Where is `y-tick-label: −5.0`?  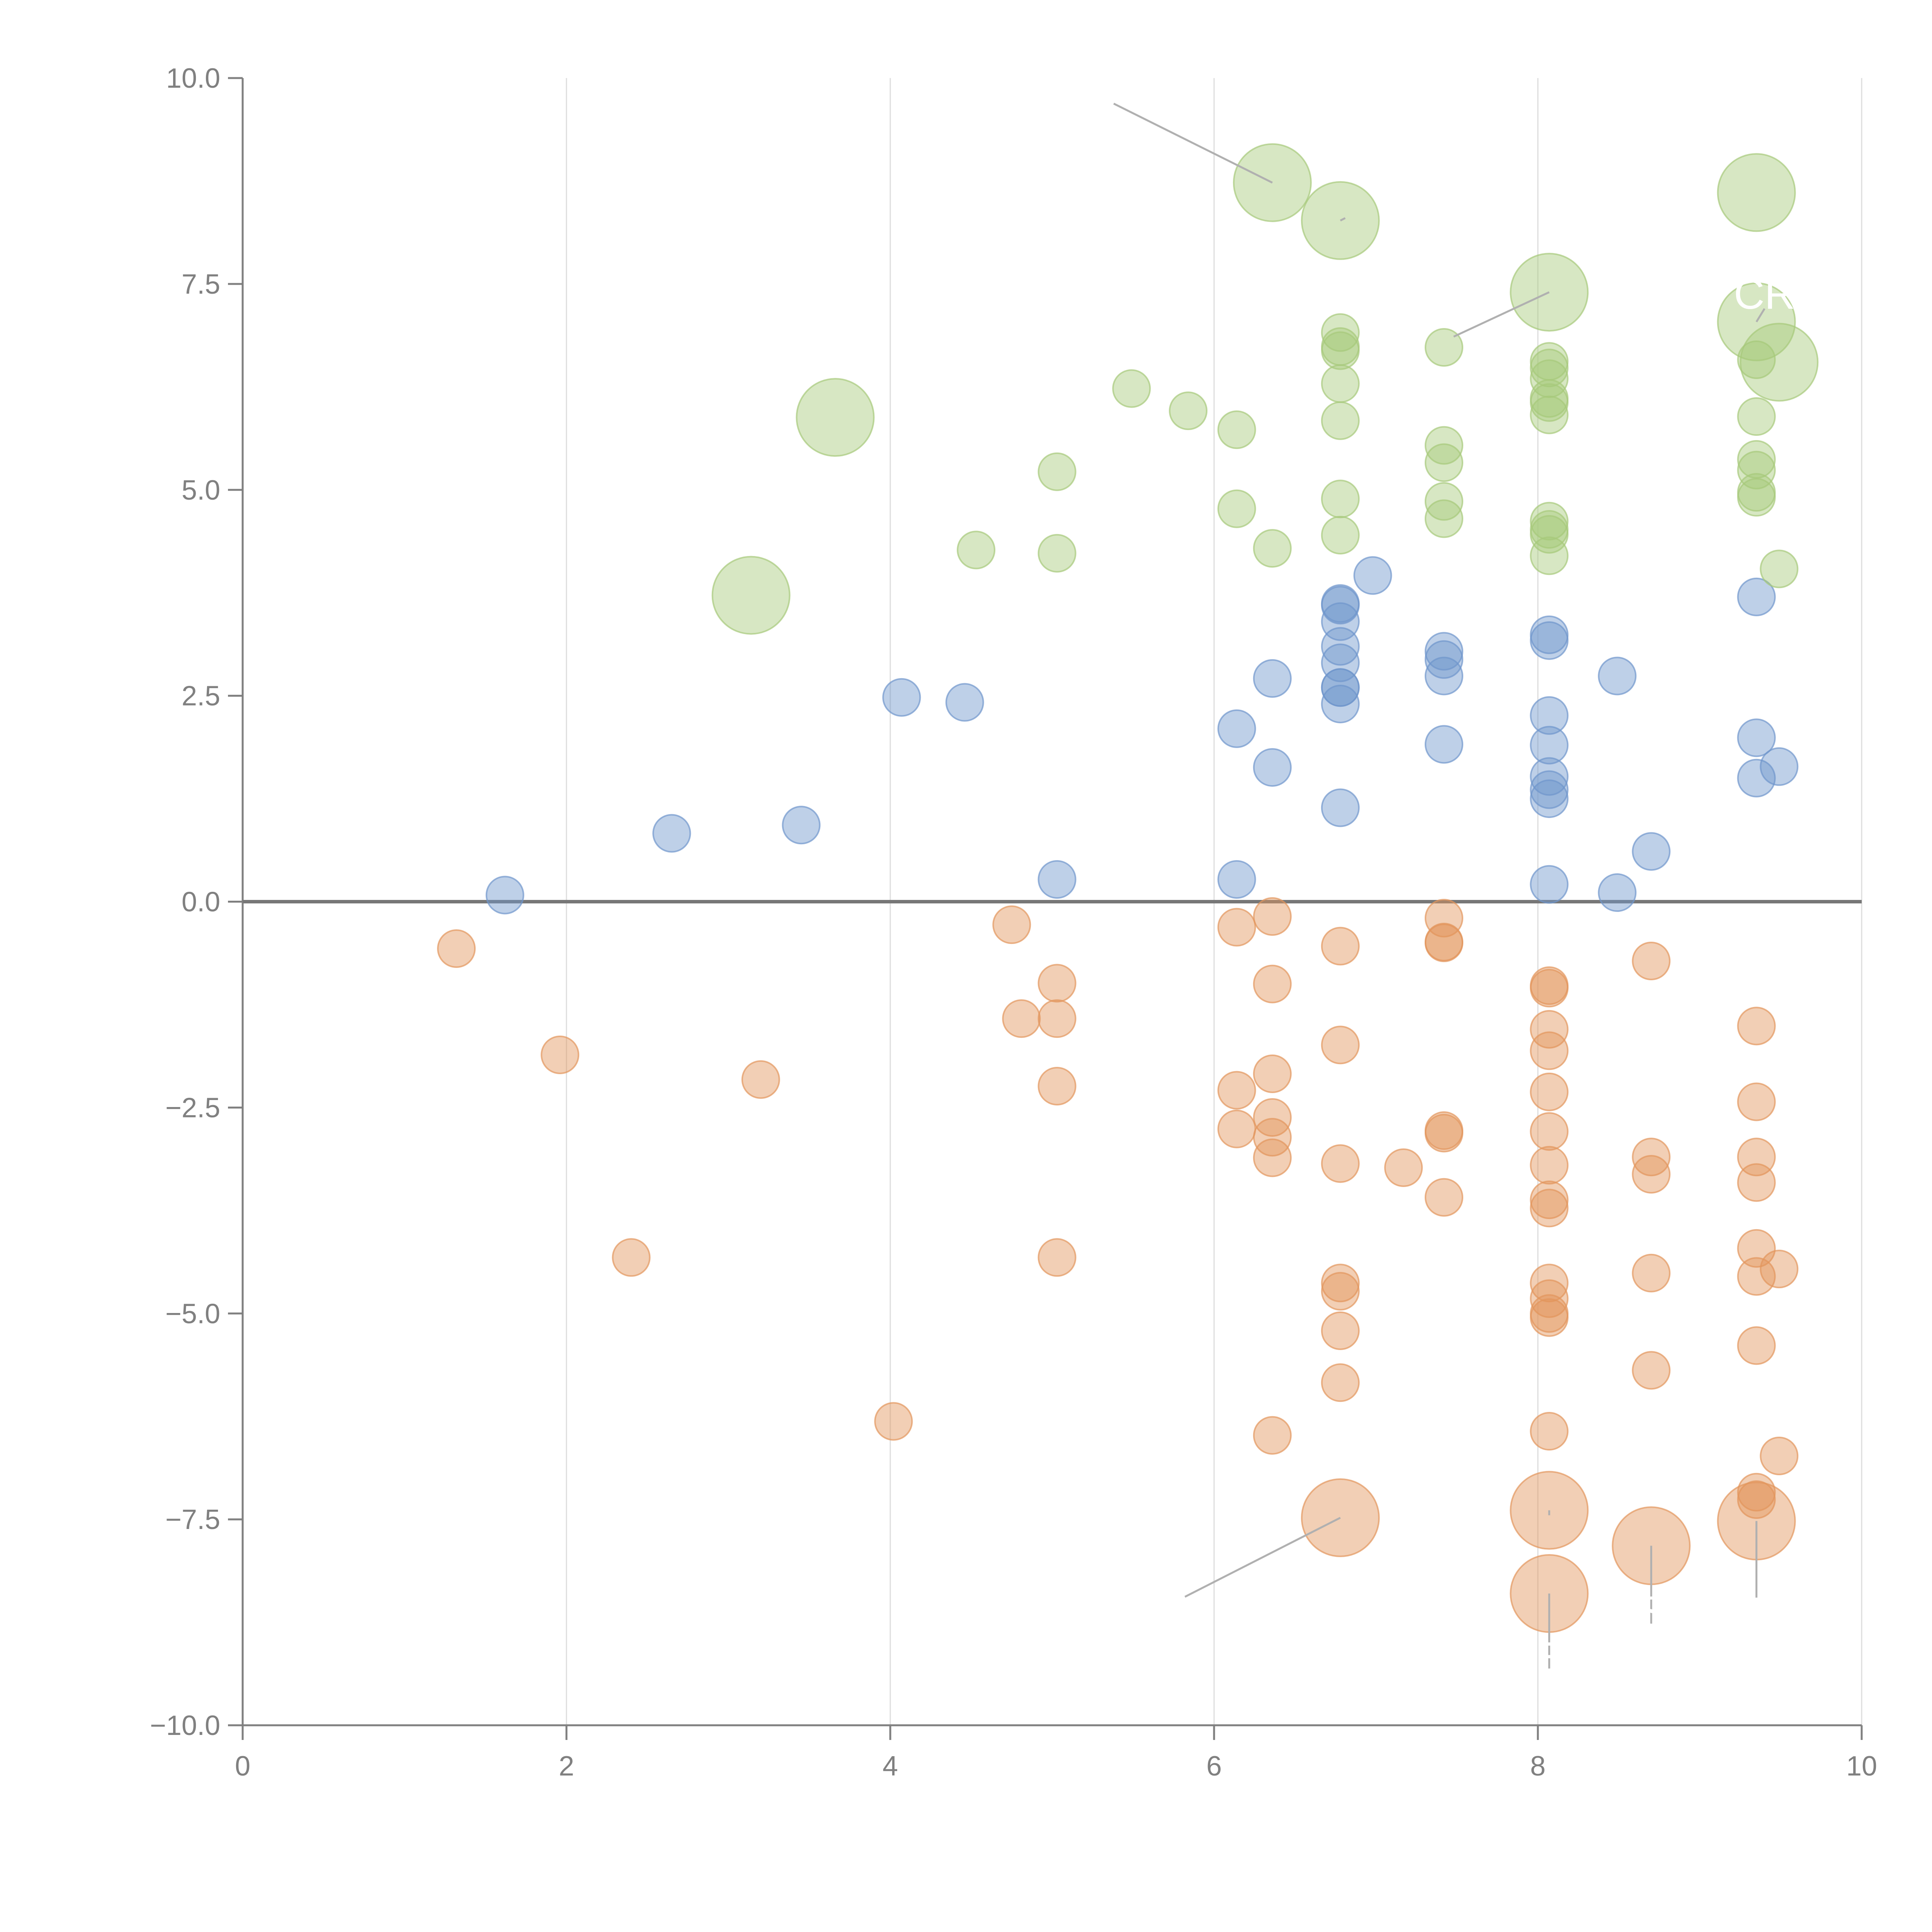 y-tick-label: −5.0 is located at coordinates (192, 1313).